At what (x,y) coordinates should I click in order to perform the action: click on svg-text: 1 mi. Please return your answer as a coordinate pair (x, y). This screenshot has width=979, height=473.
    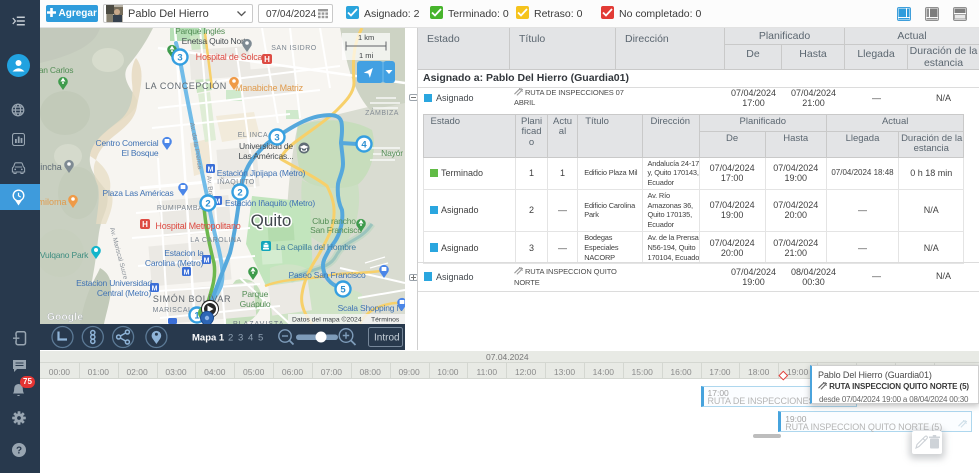
    Looking at the image, I should click on (366, 55).